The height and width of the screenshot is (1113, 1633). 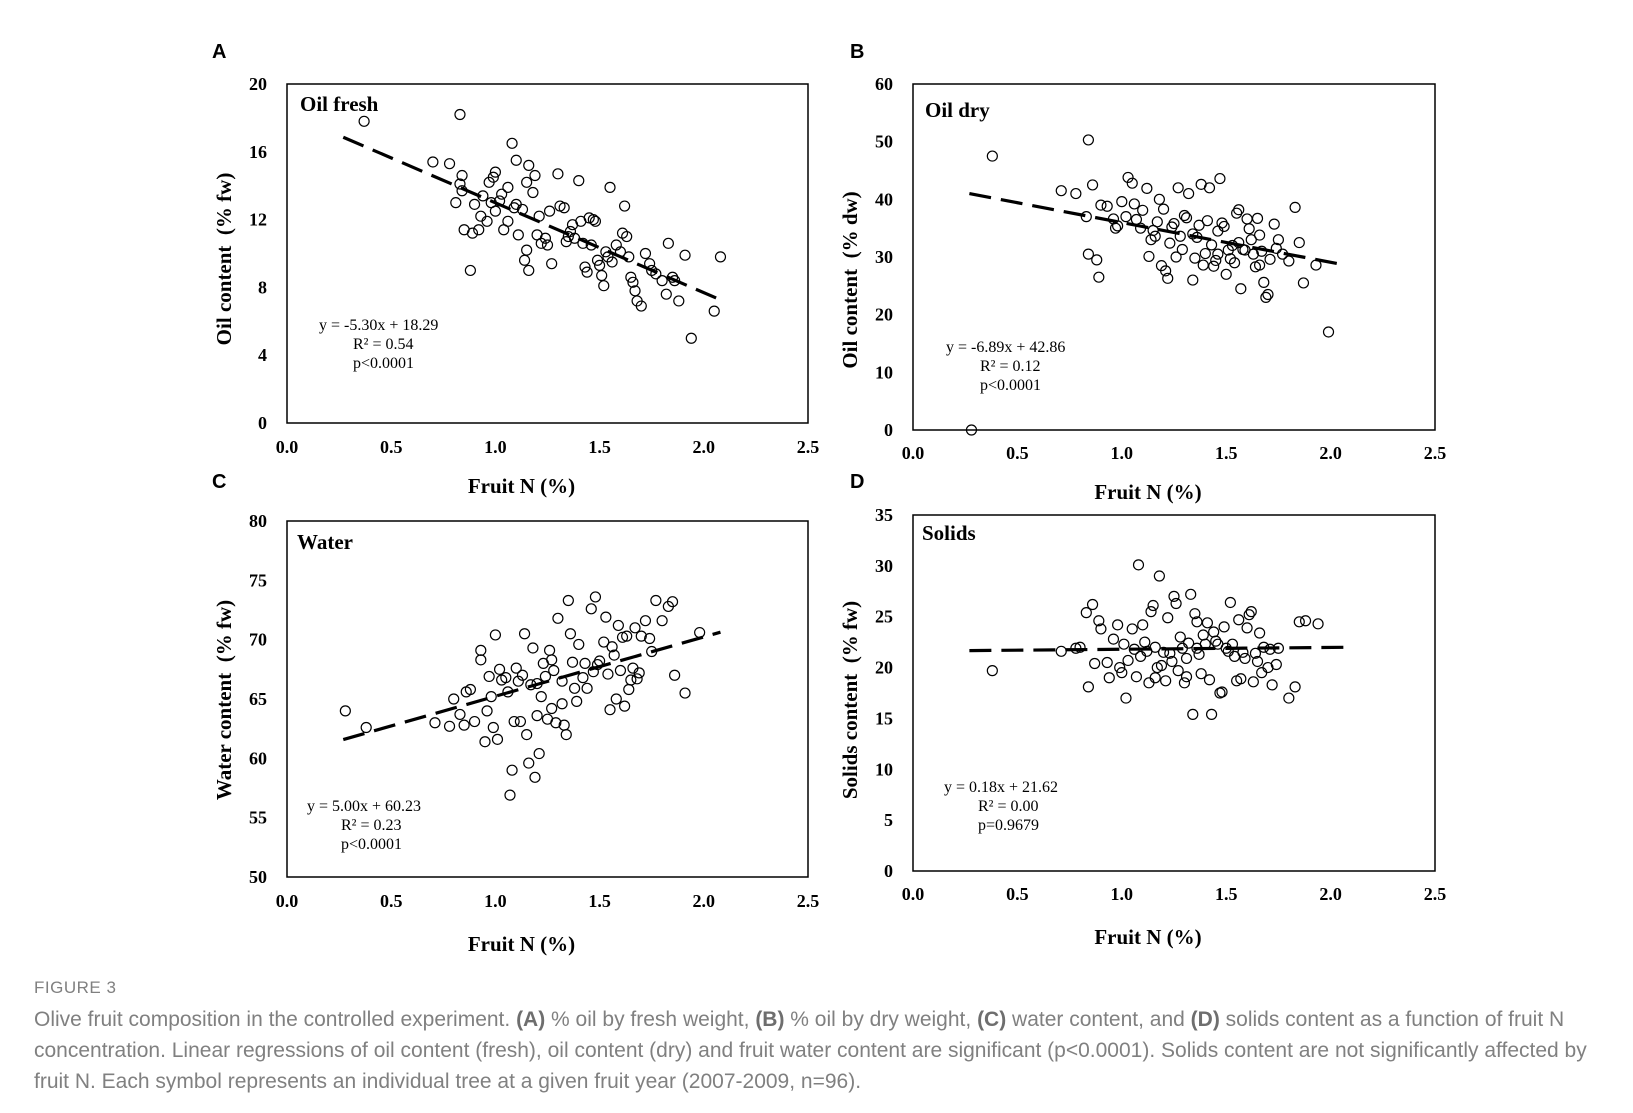 What do you see at coordinates (1155, 639) in the screenshot?
I see `scatter-points` at bounding box center [1155, 639].